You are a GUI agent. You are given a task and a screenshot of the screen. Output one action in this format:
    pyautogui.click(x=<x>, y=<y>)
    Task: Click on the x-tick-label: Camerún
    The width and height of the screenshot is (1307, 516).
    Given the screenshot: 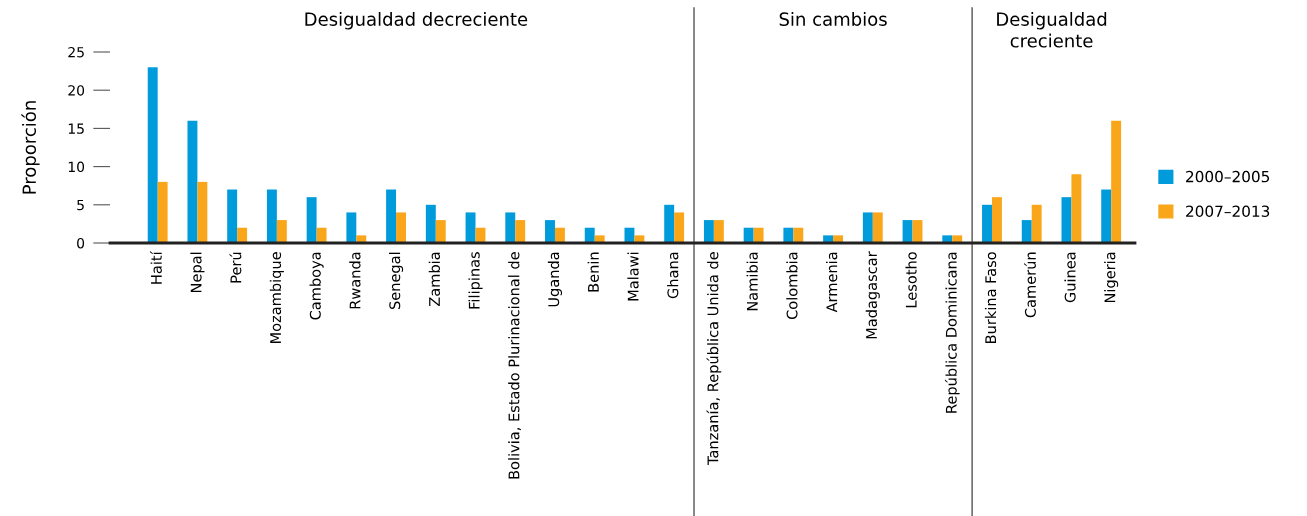 What is the action you would take?
    pyautogui.click(x=1030, y=285)
    